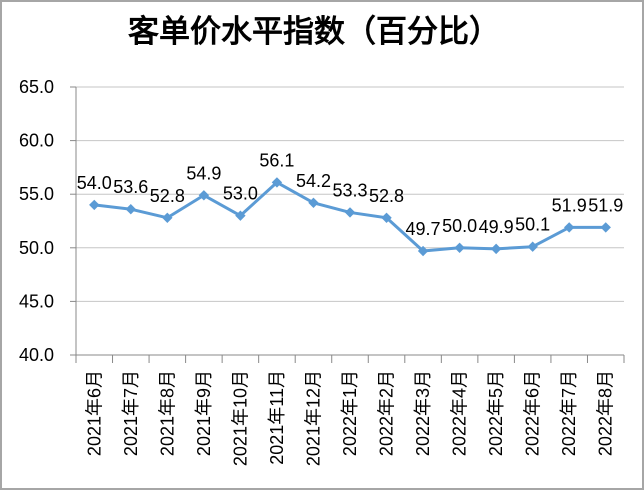 This screenshot has width=644, height=490. Describe the element at coordinates (36, 355) in the screenshot. I see `y-axis-tick-label: 40.0` at that location.